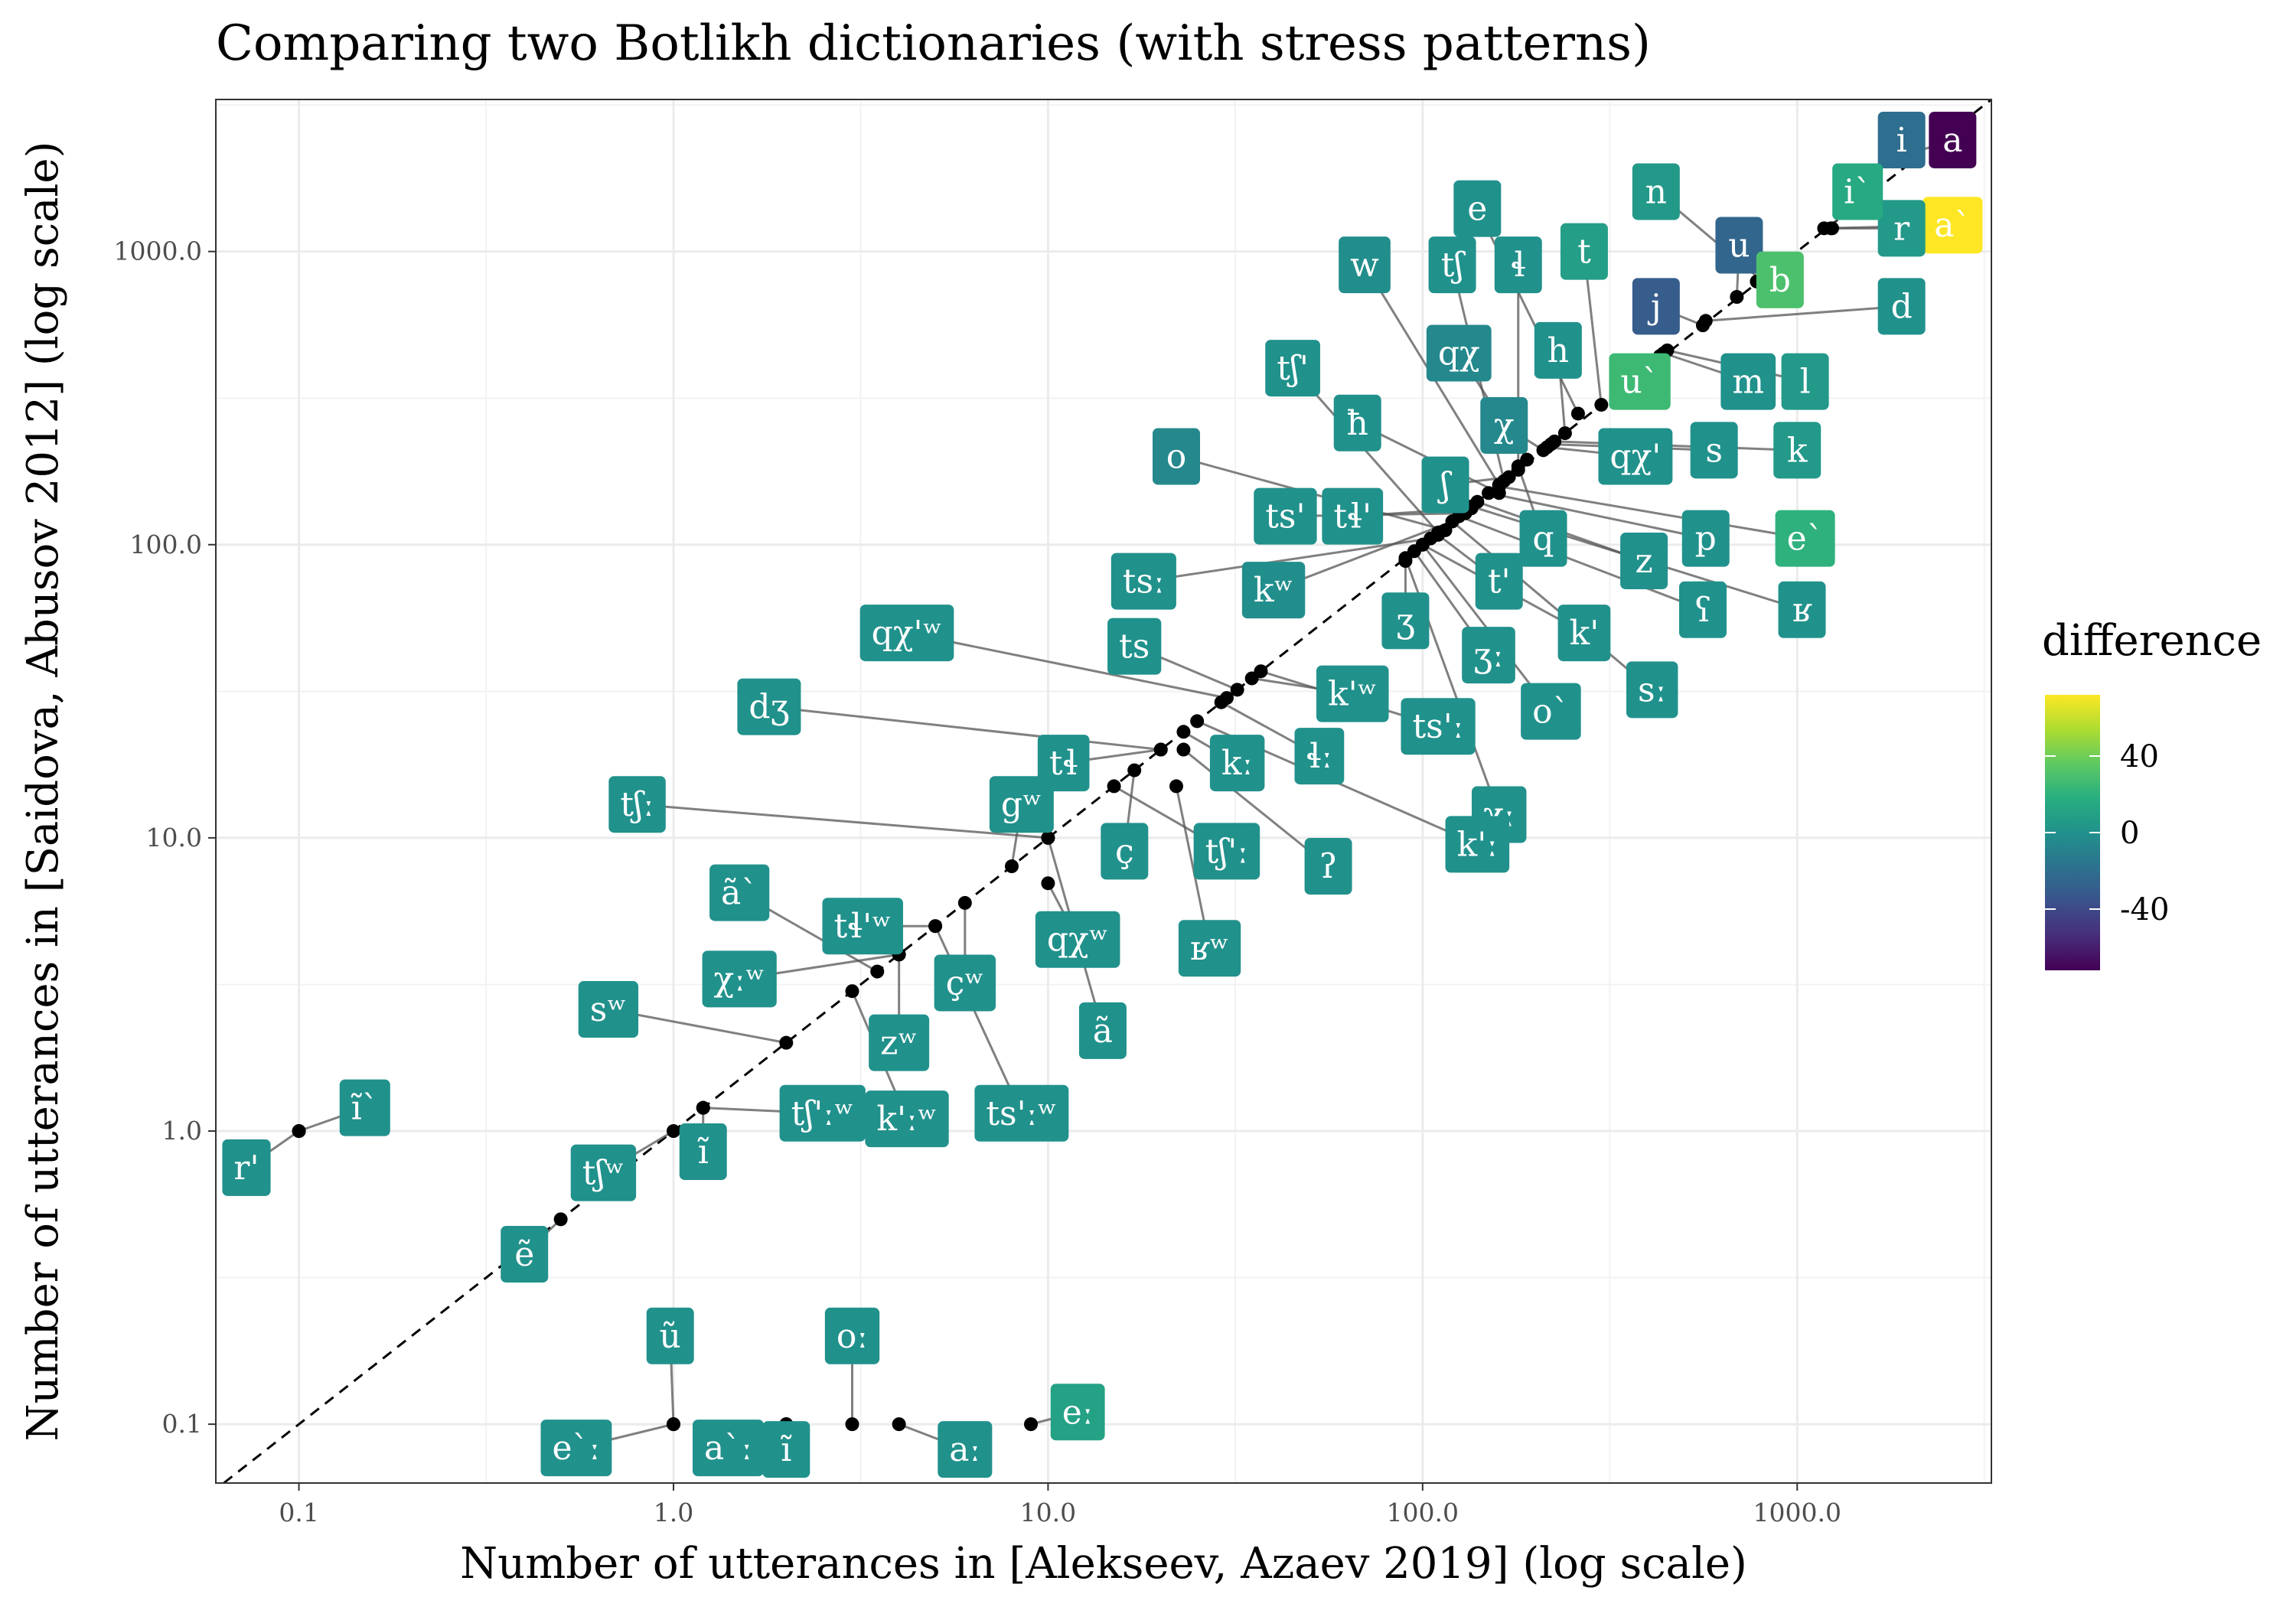 The width and height of the screenshot is (2296, 1607). I want to click on point-label: ts, so click(1134, 646).